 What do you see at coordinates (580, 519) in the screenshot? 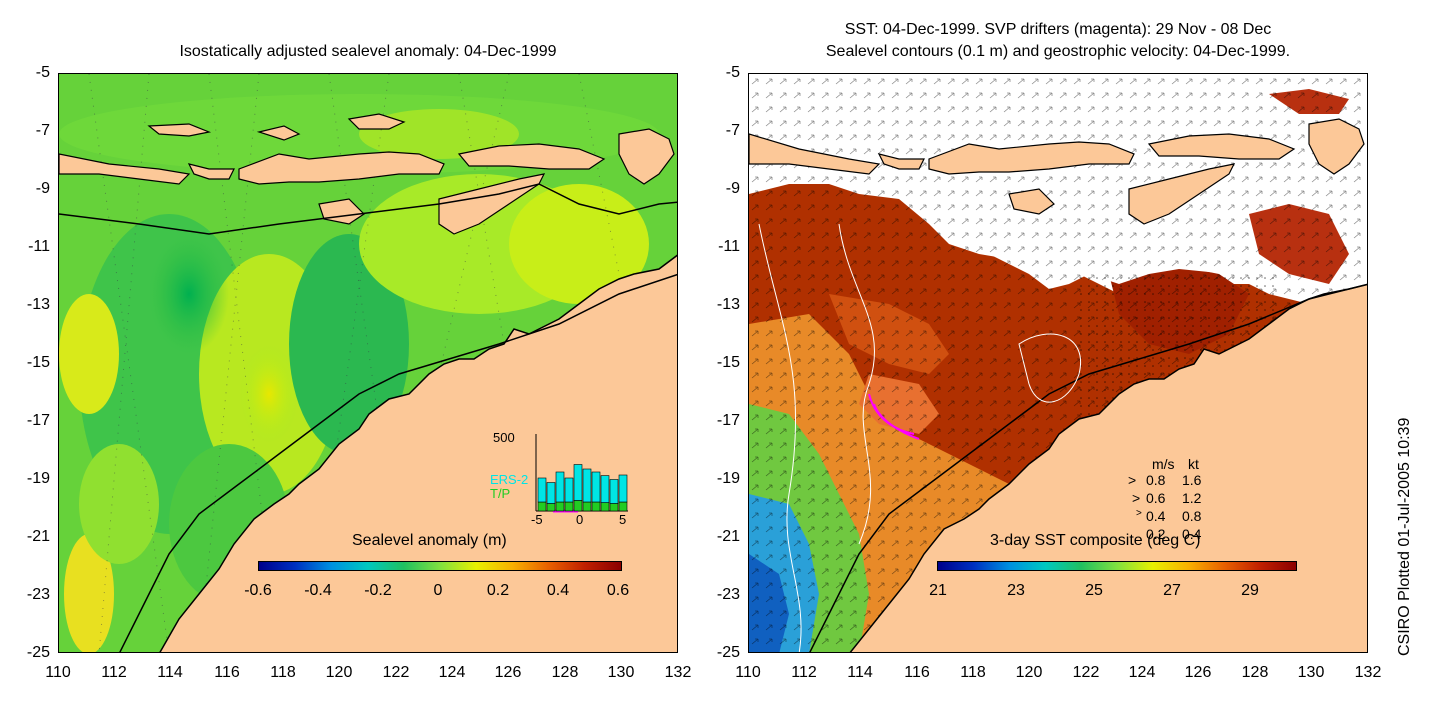
I see `inset-x-tick: 0` at bounding box center [580, 519].